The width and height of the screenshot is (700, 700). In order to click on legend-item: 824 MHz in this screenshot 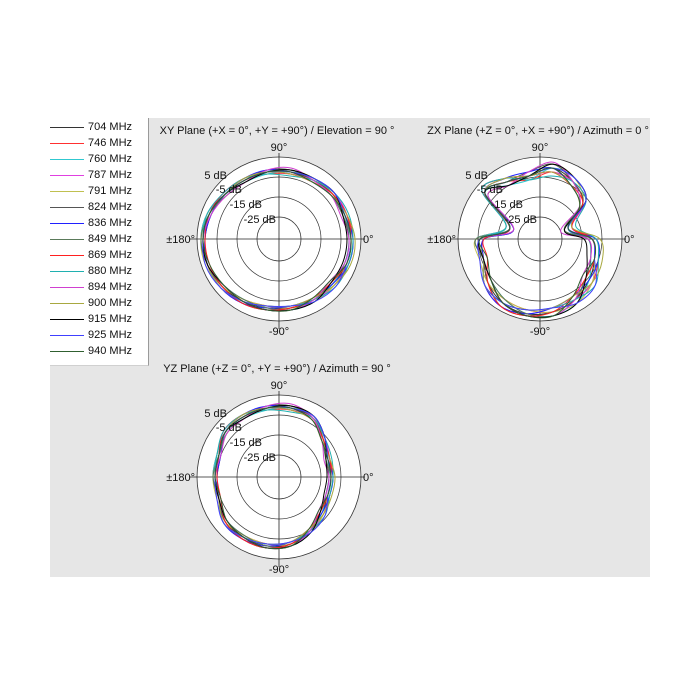, I will do `click(99, 207)`.